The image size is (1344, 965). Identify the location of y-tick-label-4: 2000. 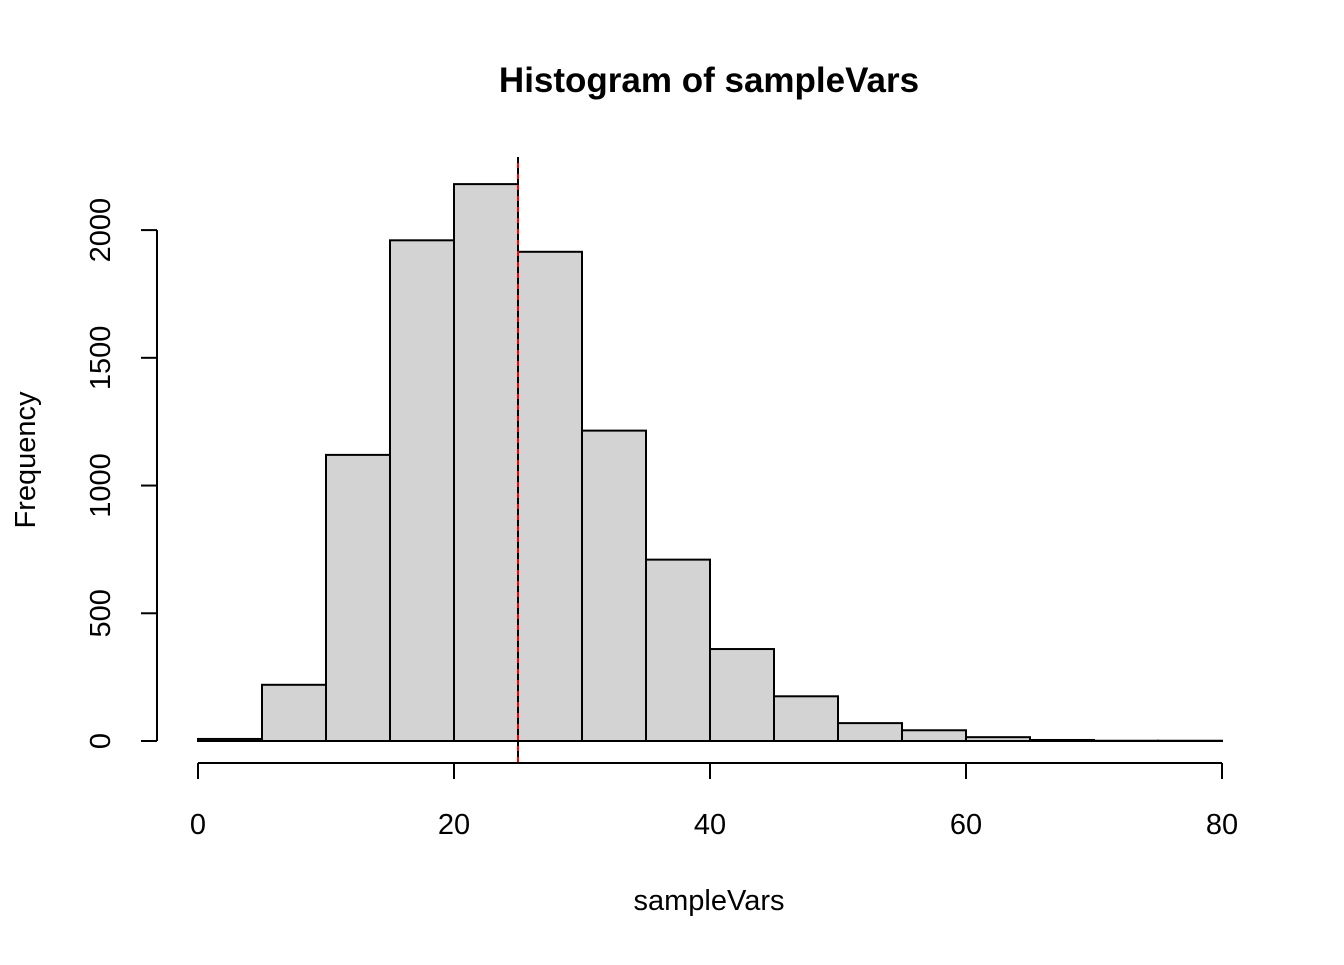
(101, 230).